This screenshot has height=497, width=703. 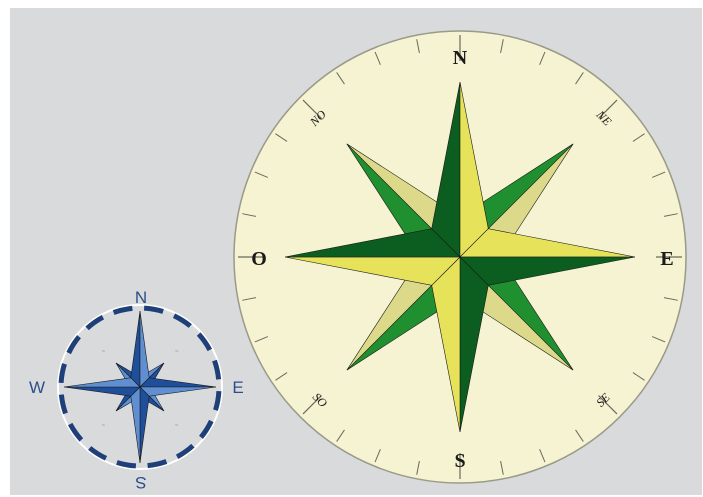 I want to click on small-compass-cardinal-points, so click(x=140, y=387).